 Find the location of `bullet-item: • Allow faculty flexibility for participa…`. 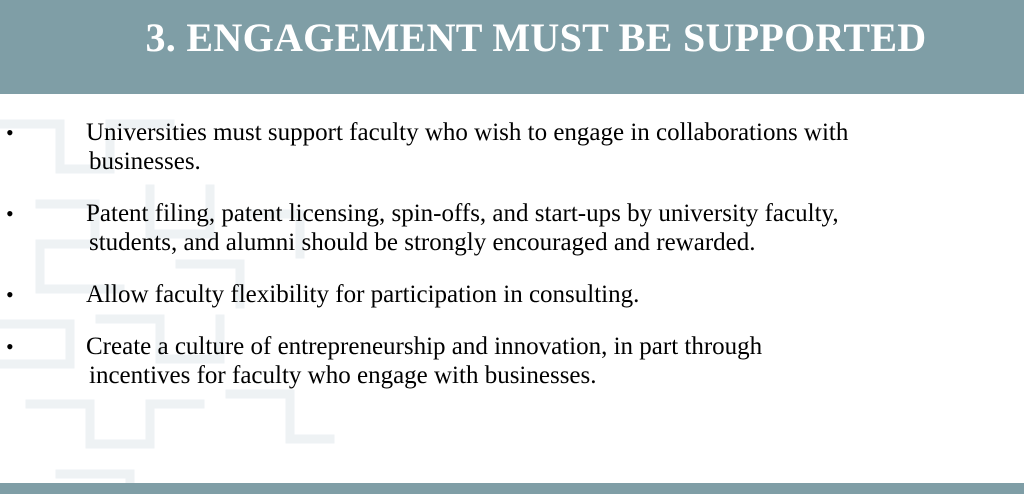

bullet-item: • Allow faculty flexibility for participa… is located at coordinates (512, 294).